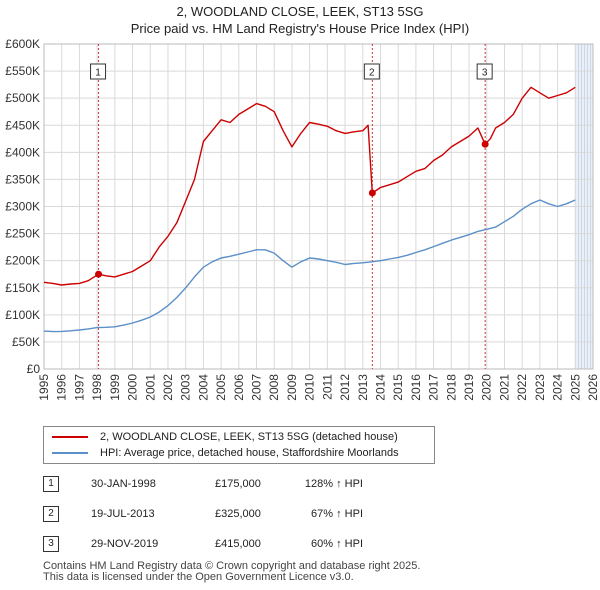 The height and width of the screenshot is (590, 600). Describe the element at coordinates (522, 387) in the screenshot. I see `x-tick-label: 2022` at that location.